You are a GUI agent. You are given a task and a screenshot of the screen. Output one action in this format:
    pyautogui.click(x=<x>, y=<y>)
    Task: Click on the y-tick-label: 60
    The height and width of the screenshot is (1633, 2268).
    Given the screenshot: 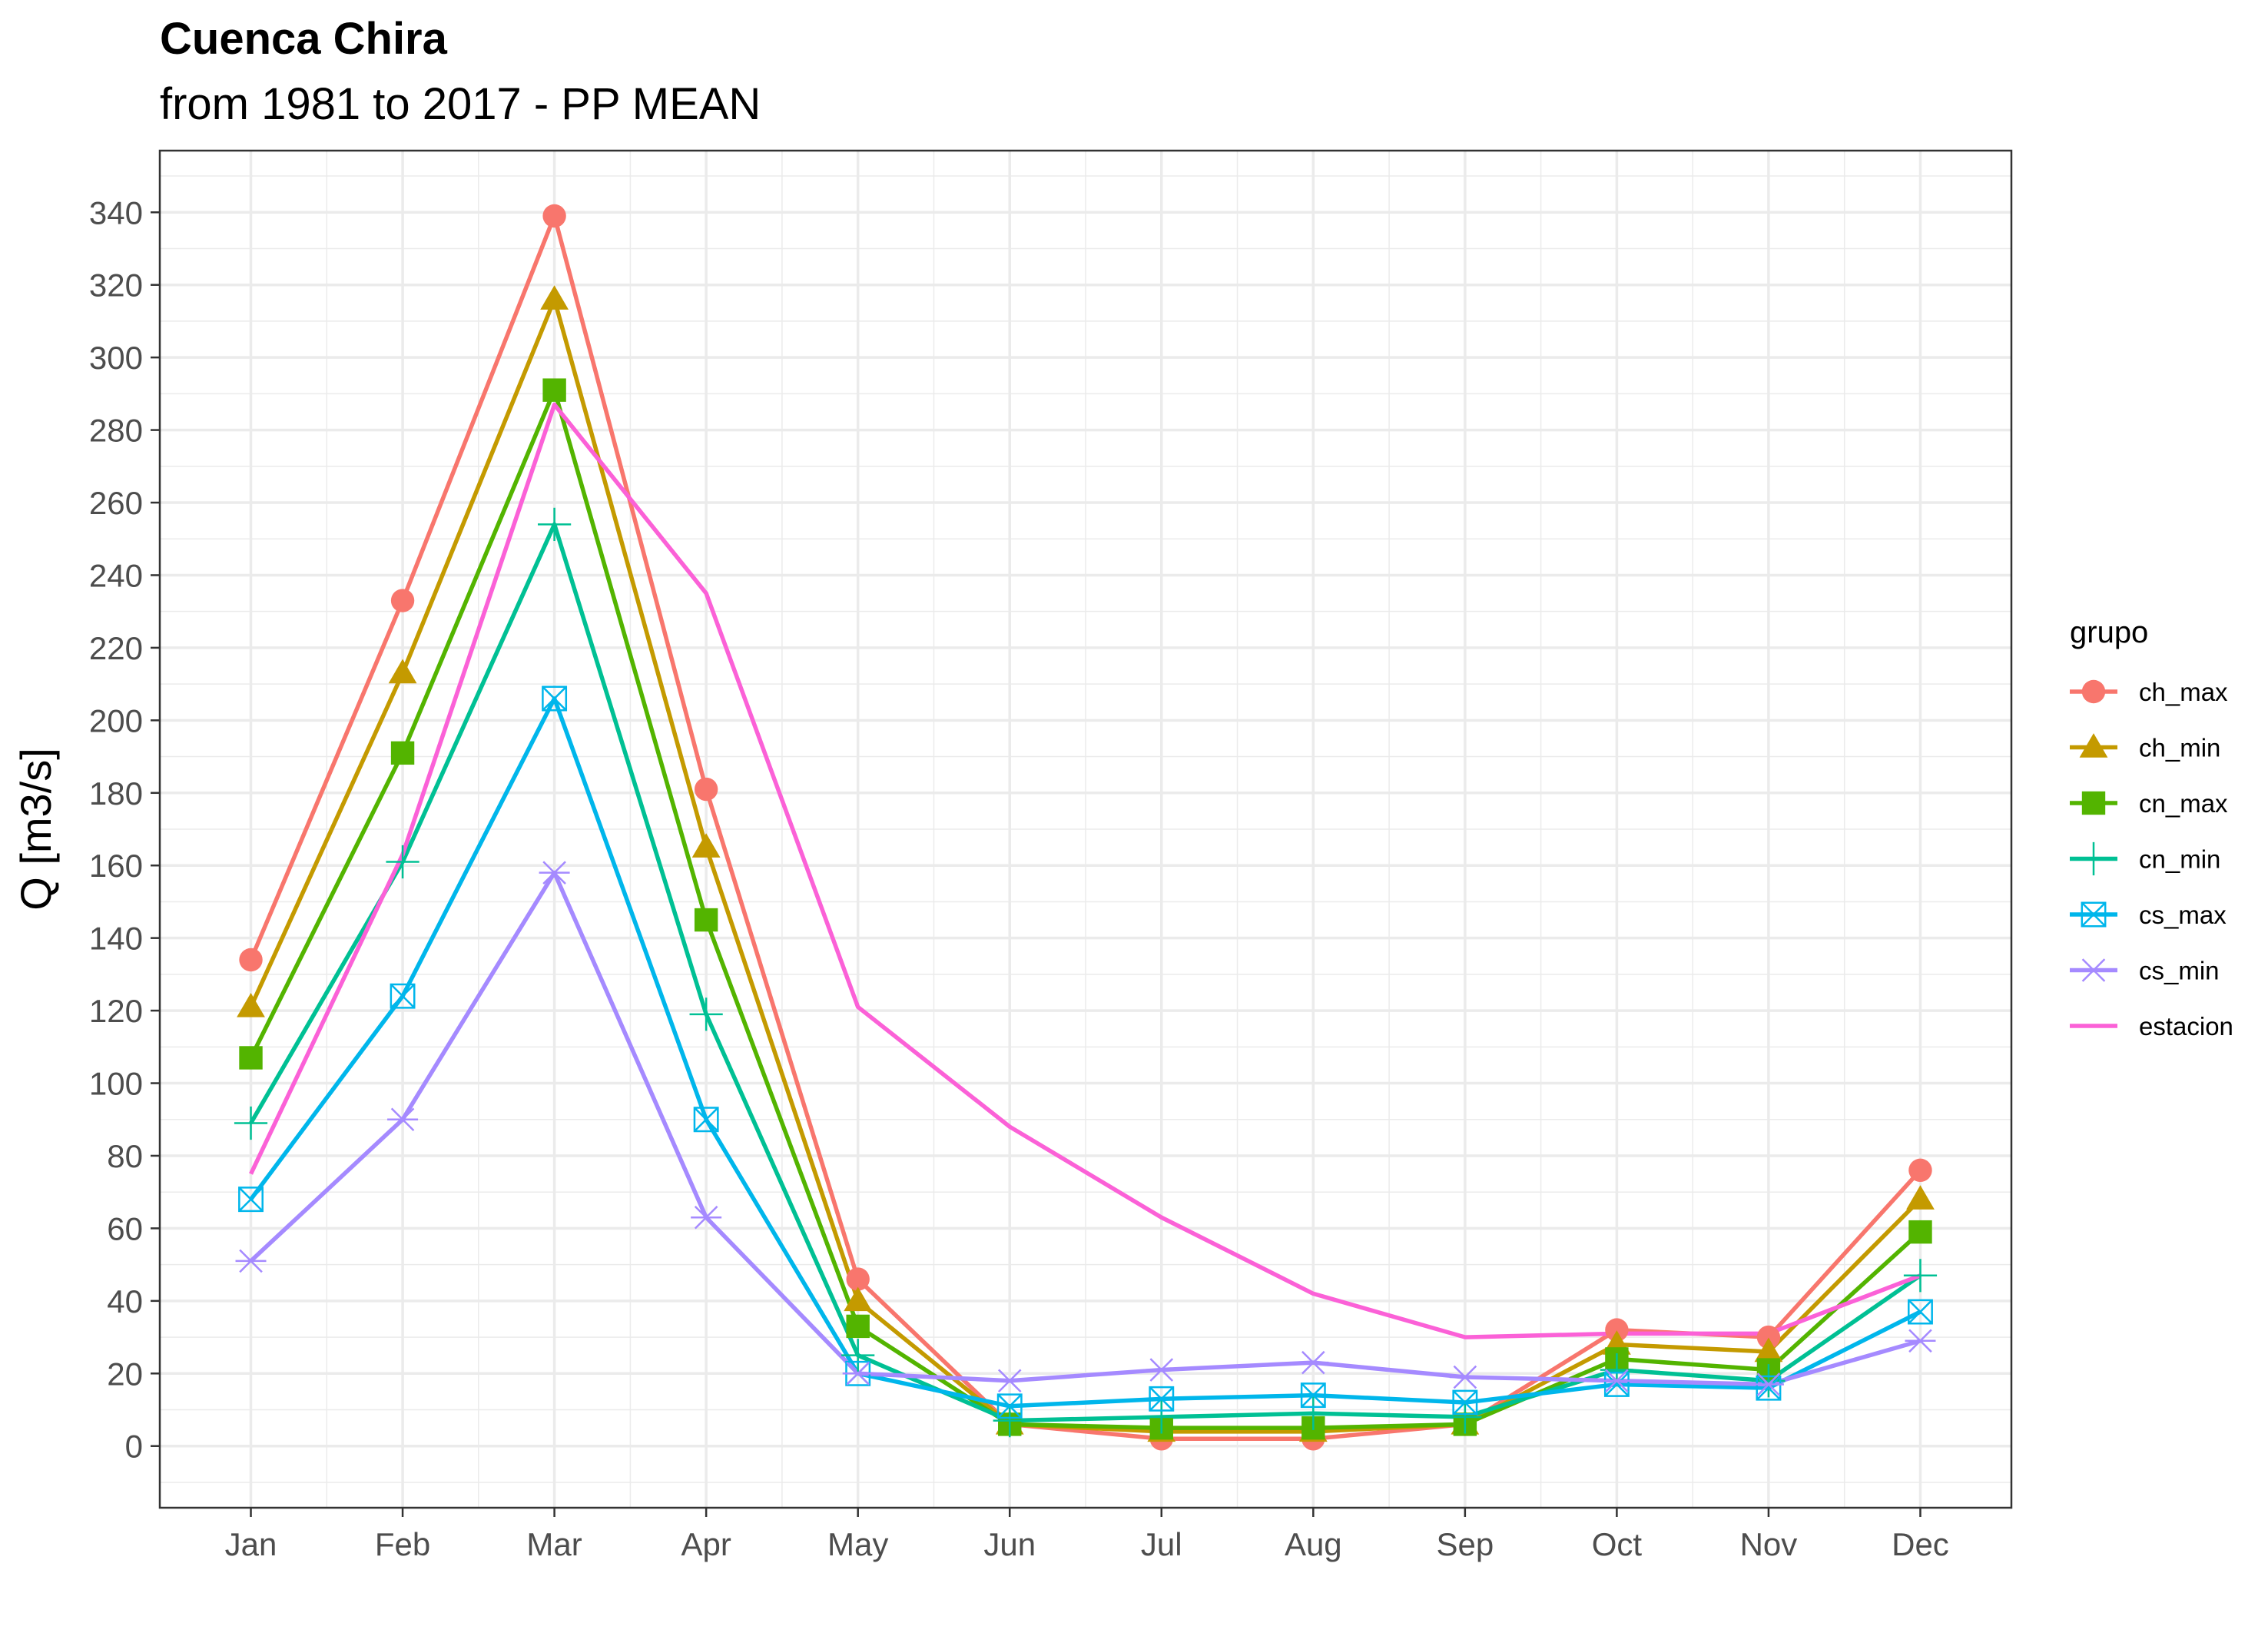 What is the action you would take?
    pyautogui.click(x=125, y=1228)
    